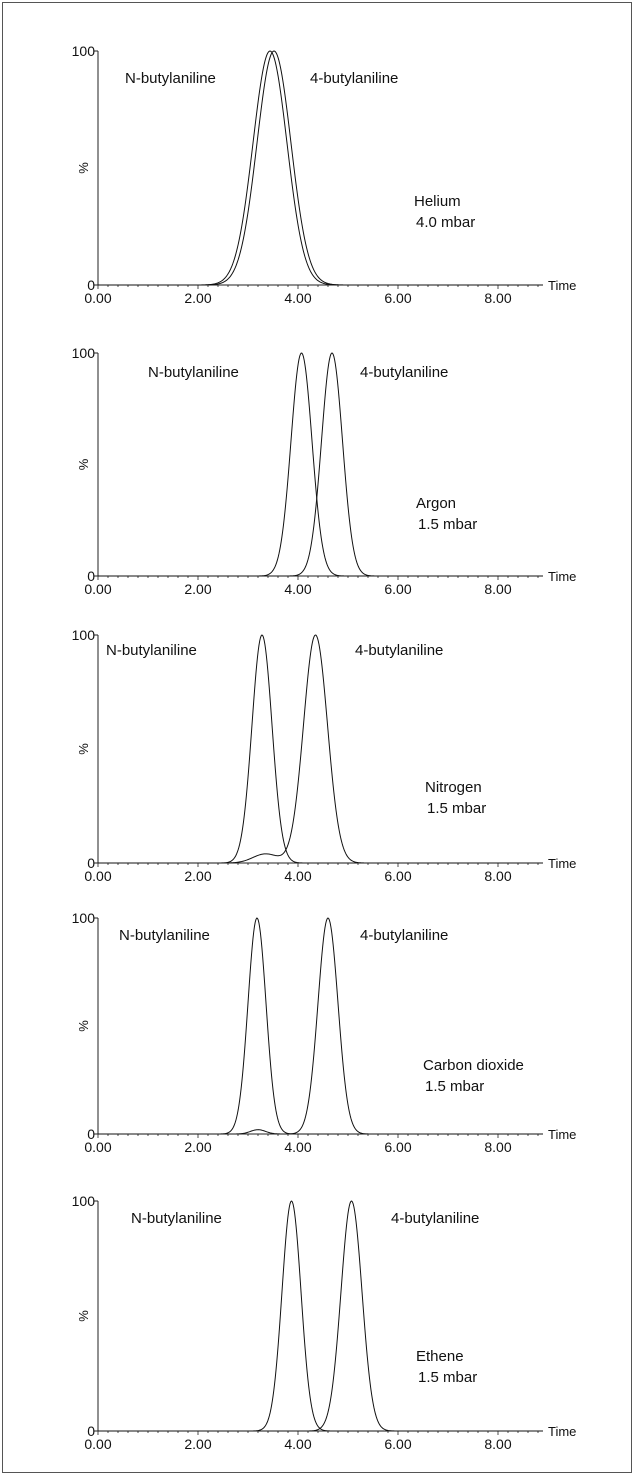  What do you see at coordinates (436, 503) in the screenshot?
I see `gas-name-label: Argon` at bounding box center [436, 503].